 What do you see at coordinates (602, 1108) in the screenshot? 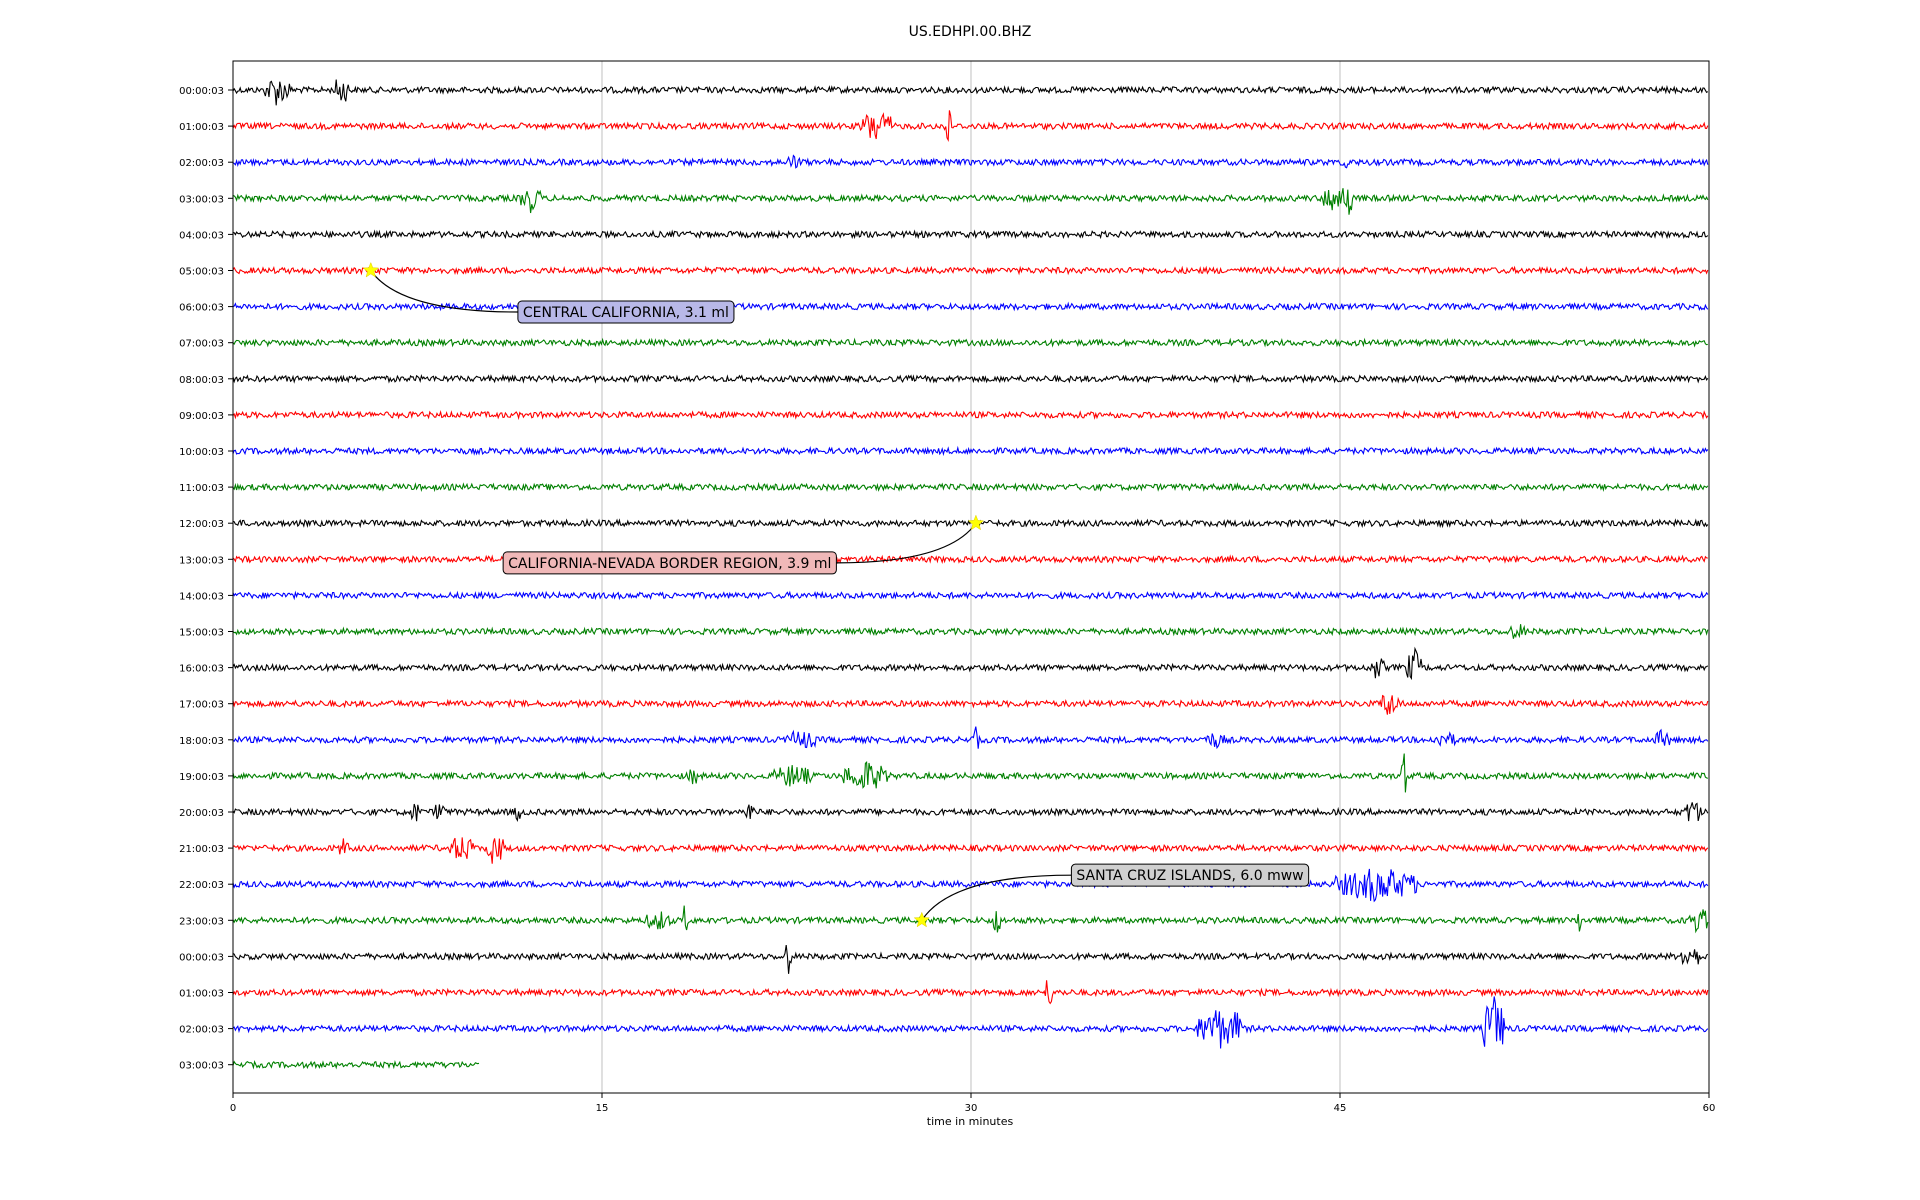
I see `x-tick-label: 15` at bounding box center [602, 1108].